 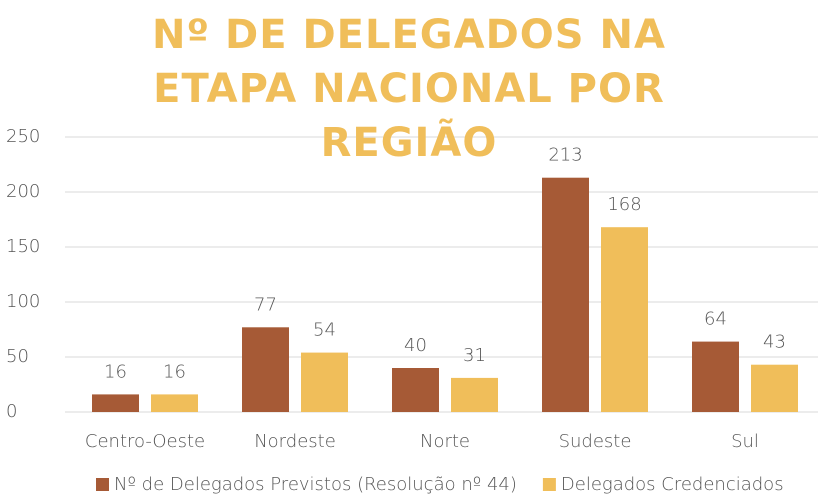 What do you see at coordinates (565, 155) in the screenshot?
I see `data-label: 213` at bounding box center [565, 155].